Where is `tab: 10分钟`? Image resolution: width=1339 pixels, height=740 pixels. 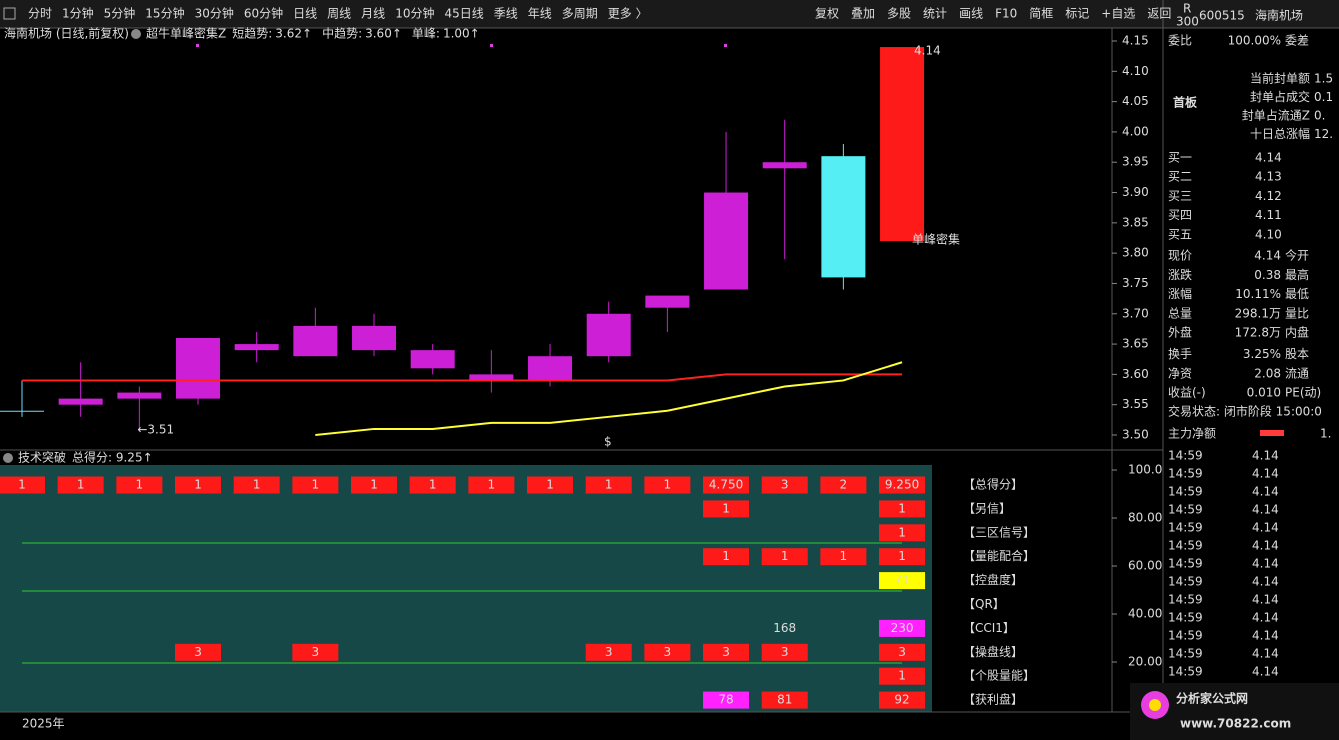
tab: 10分钟 is located at coordinates (414, 13).